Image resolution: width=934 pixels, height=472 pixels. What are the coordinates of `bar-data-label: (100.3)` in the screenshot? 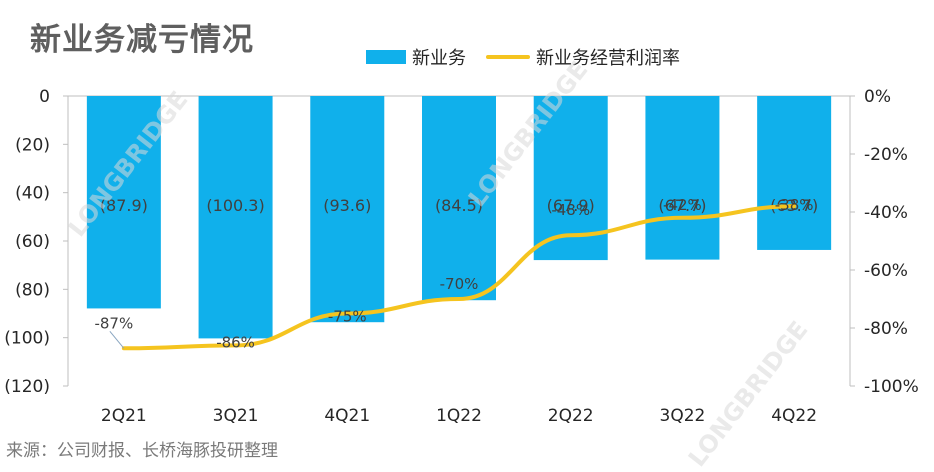 It's located at (235, 205).